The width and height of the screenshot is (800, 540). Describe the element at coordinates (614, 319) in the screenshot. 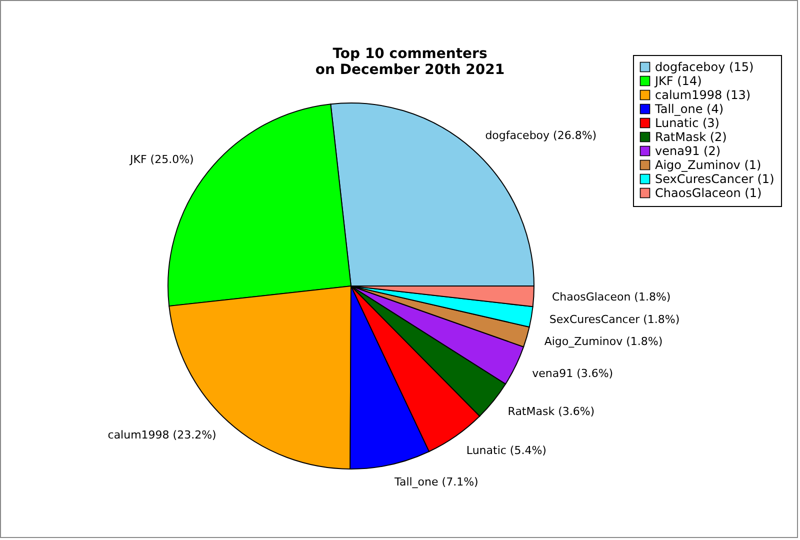

I see `data-label: SexCuresCancer (1.8%)` at that location.